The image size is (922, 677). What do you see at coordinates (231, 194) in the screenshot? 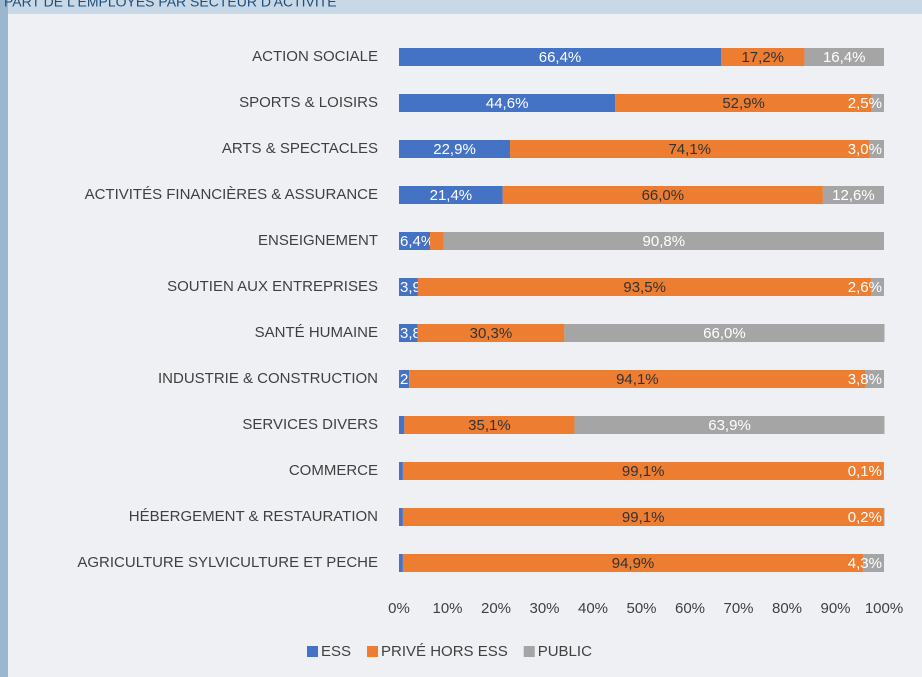
I see `y-tick-label: ACTIVITÉS FINANCIÈRES & ASSURANCE` at bounding box center [231, 194].